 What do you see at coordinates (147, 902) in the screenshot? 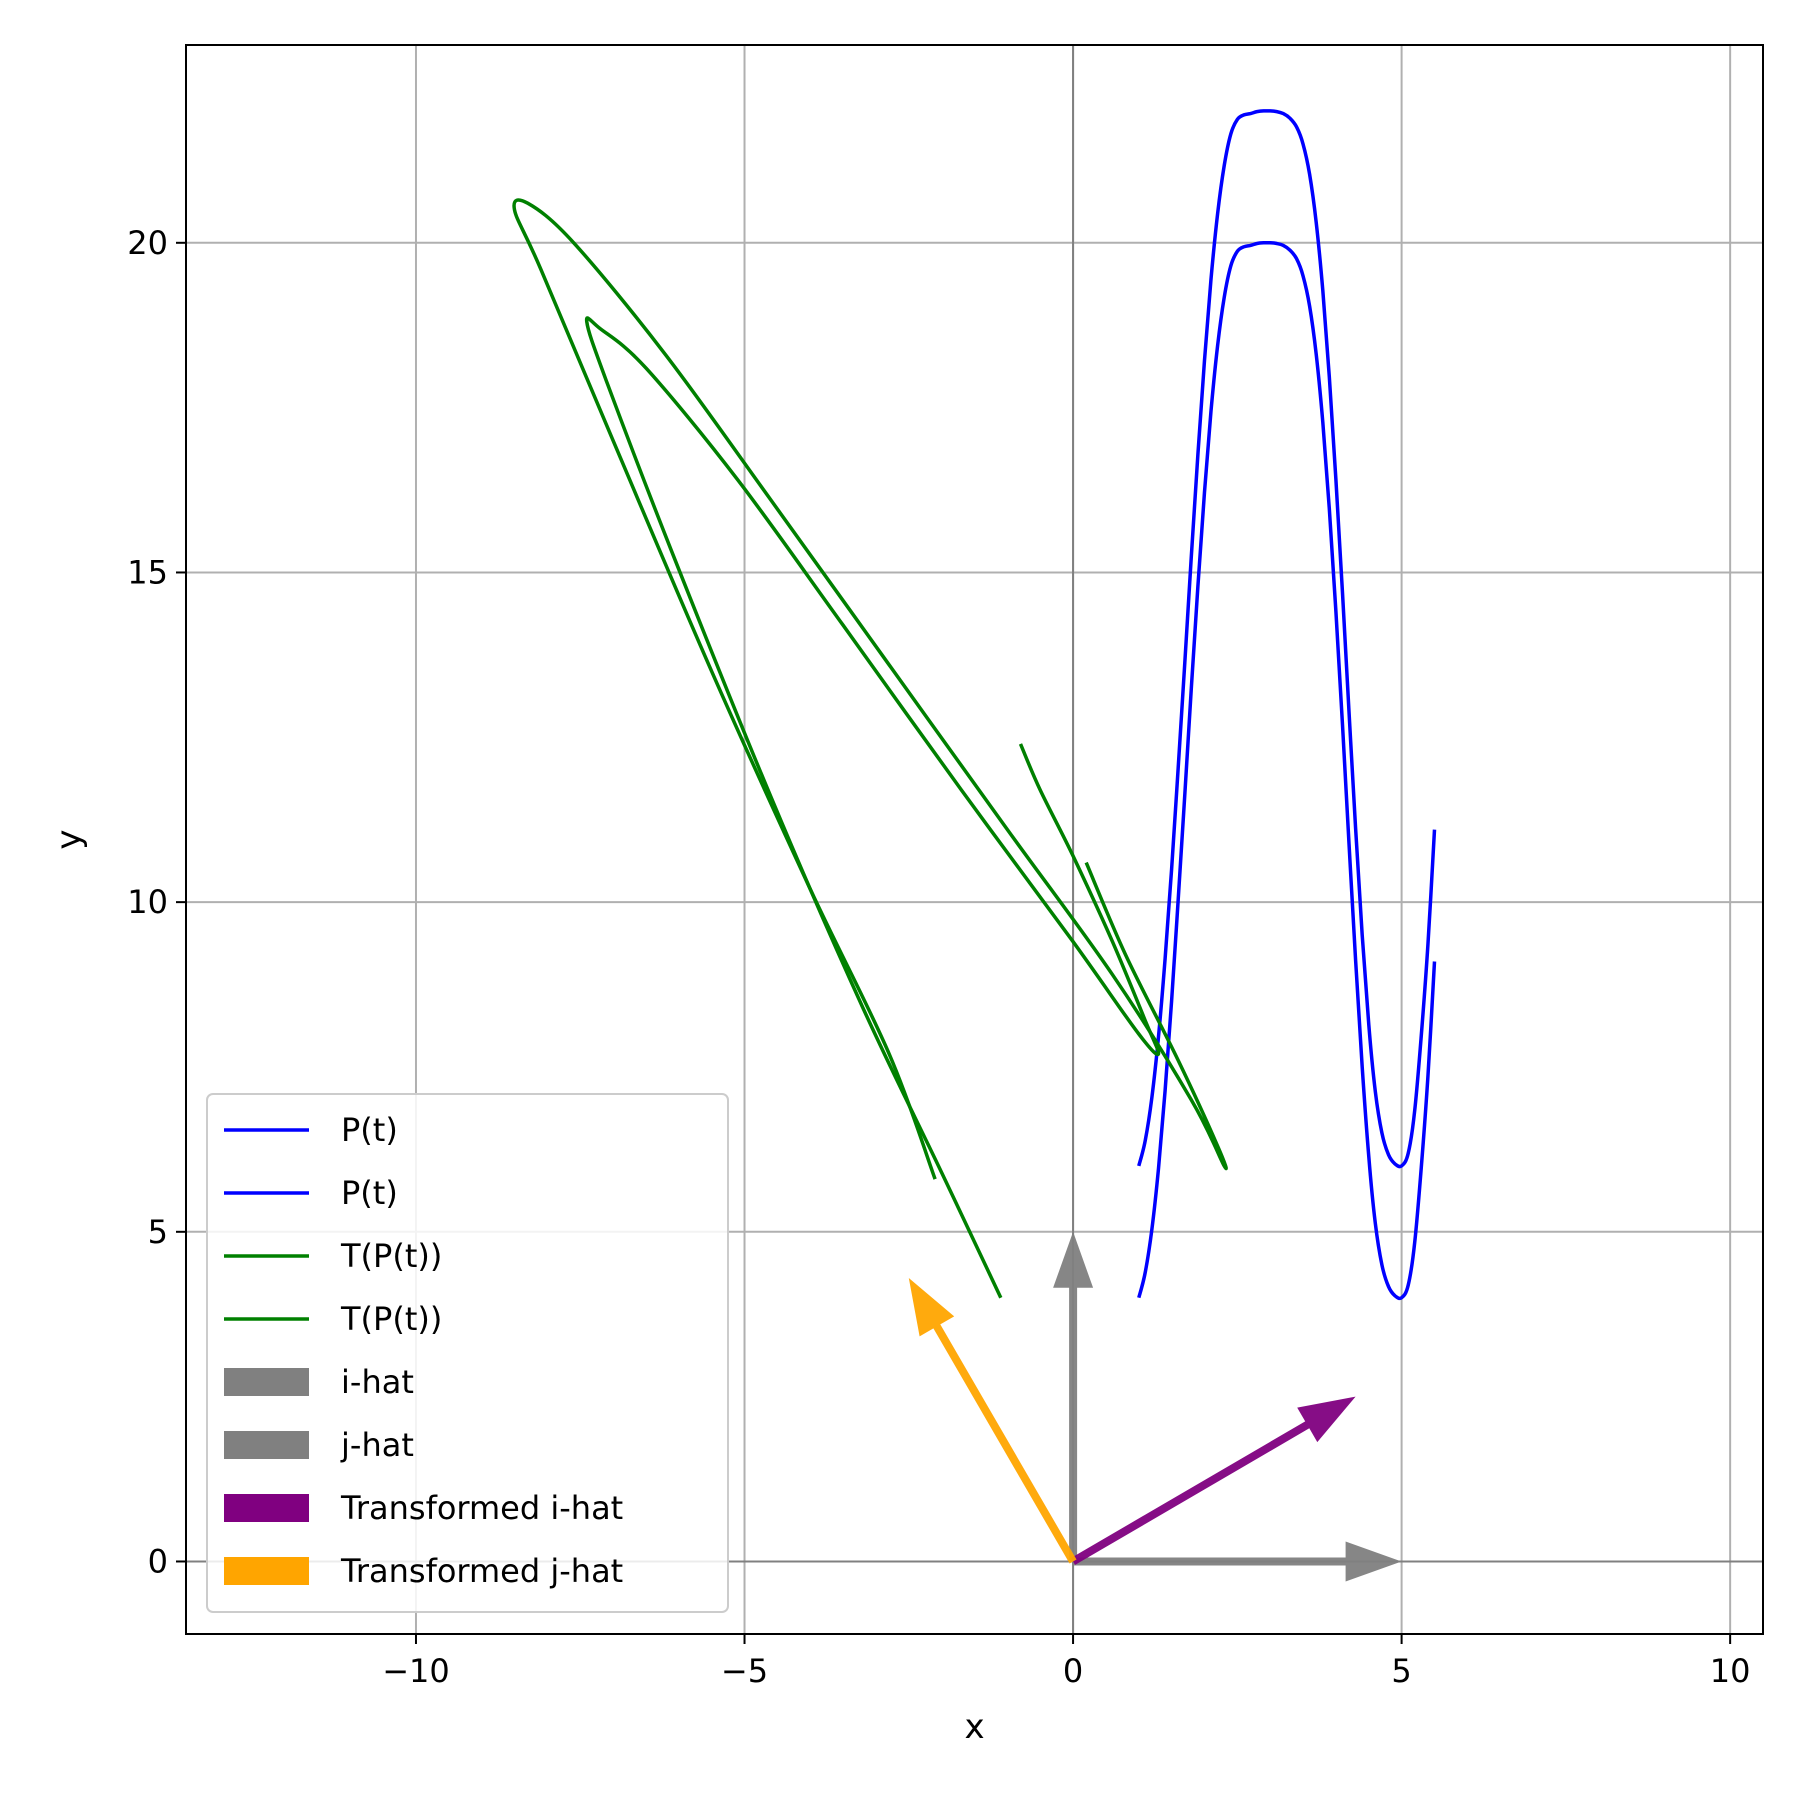
I see `y-tick-label: 10` at bounding box center [147, 902].